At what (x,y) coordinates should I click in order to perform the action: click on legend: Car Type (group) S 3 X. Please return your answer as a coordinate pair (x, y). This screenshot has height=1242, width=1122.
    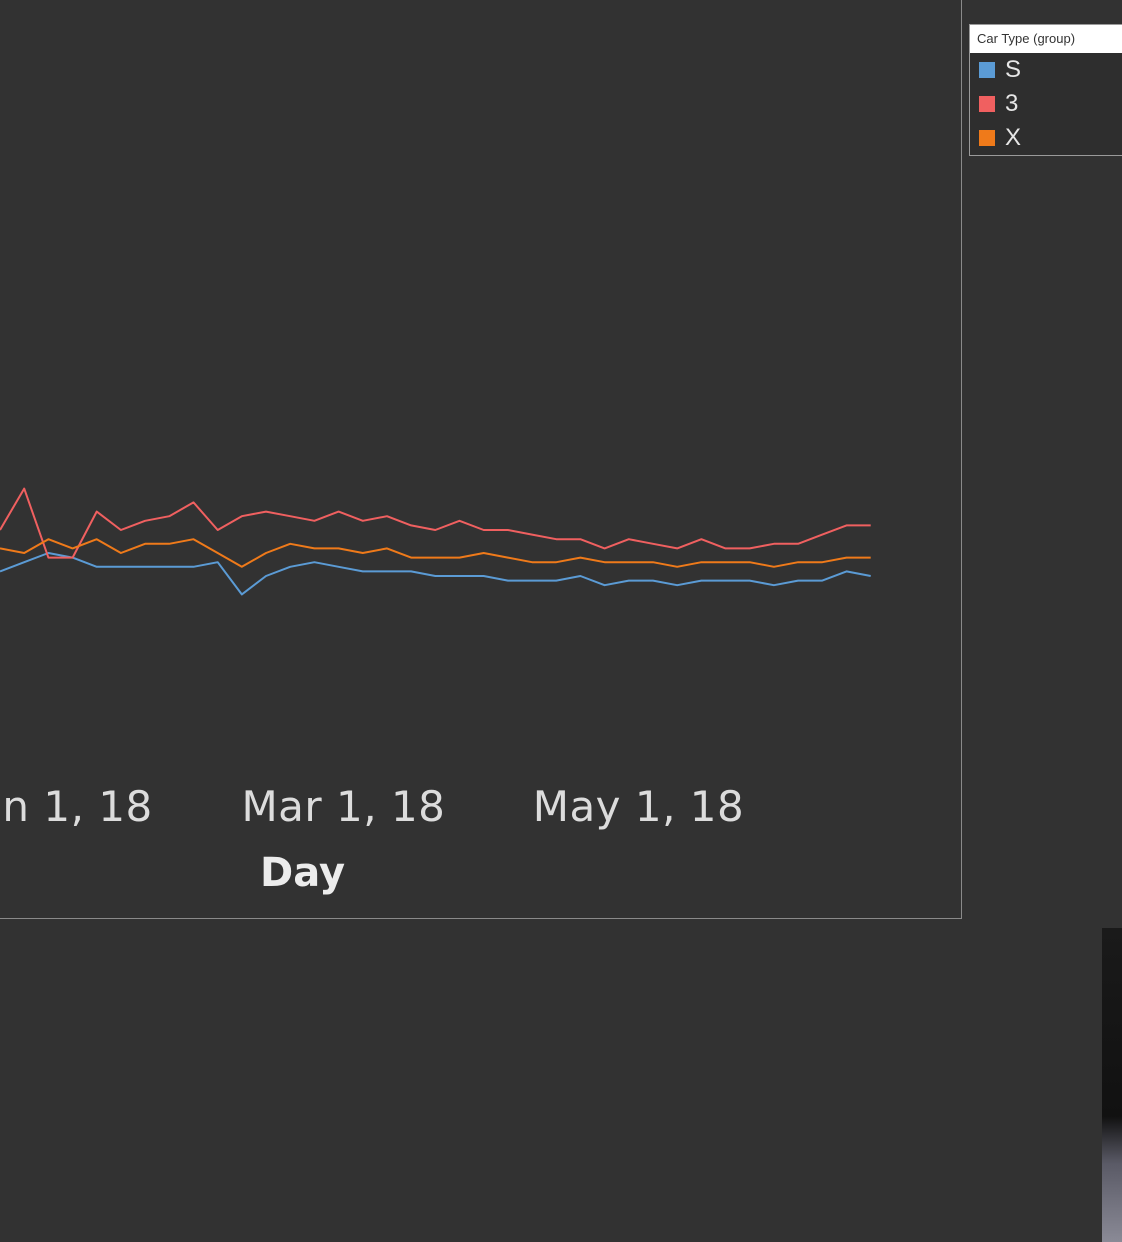
    Looking at the image, I should click on (1045, 90).